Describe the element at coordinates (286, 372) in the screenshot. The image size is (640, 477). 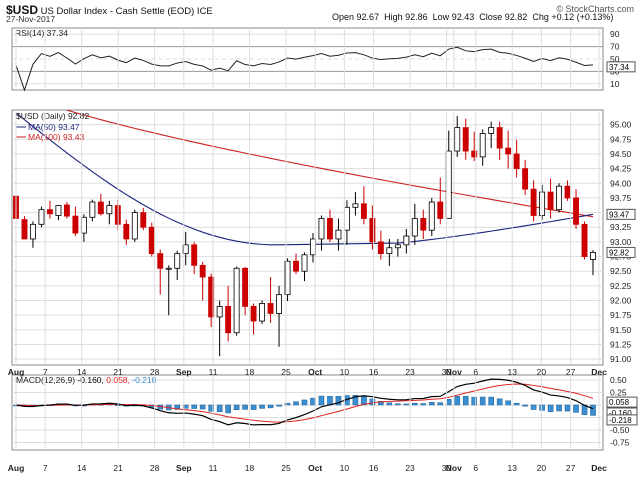
I see `x-tick-label-upper: 25` at that location.